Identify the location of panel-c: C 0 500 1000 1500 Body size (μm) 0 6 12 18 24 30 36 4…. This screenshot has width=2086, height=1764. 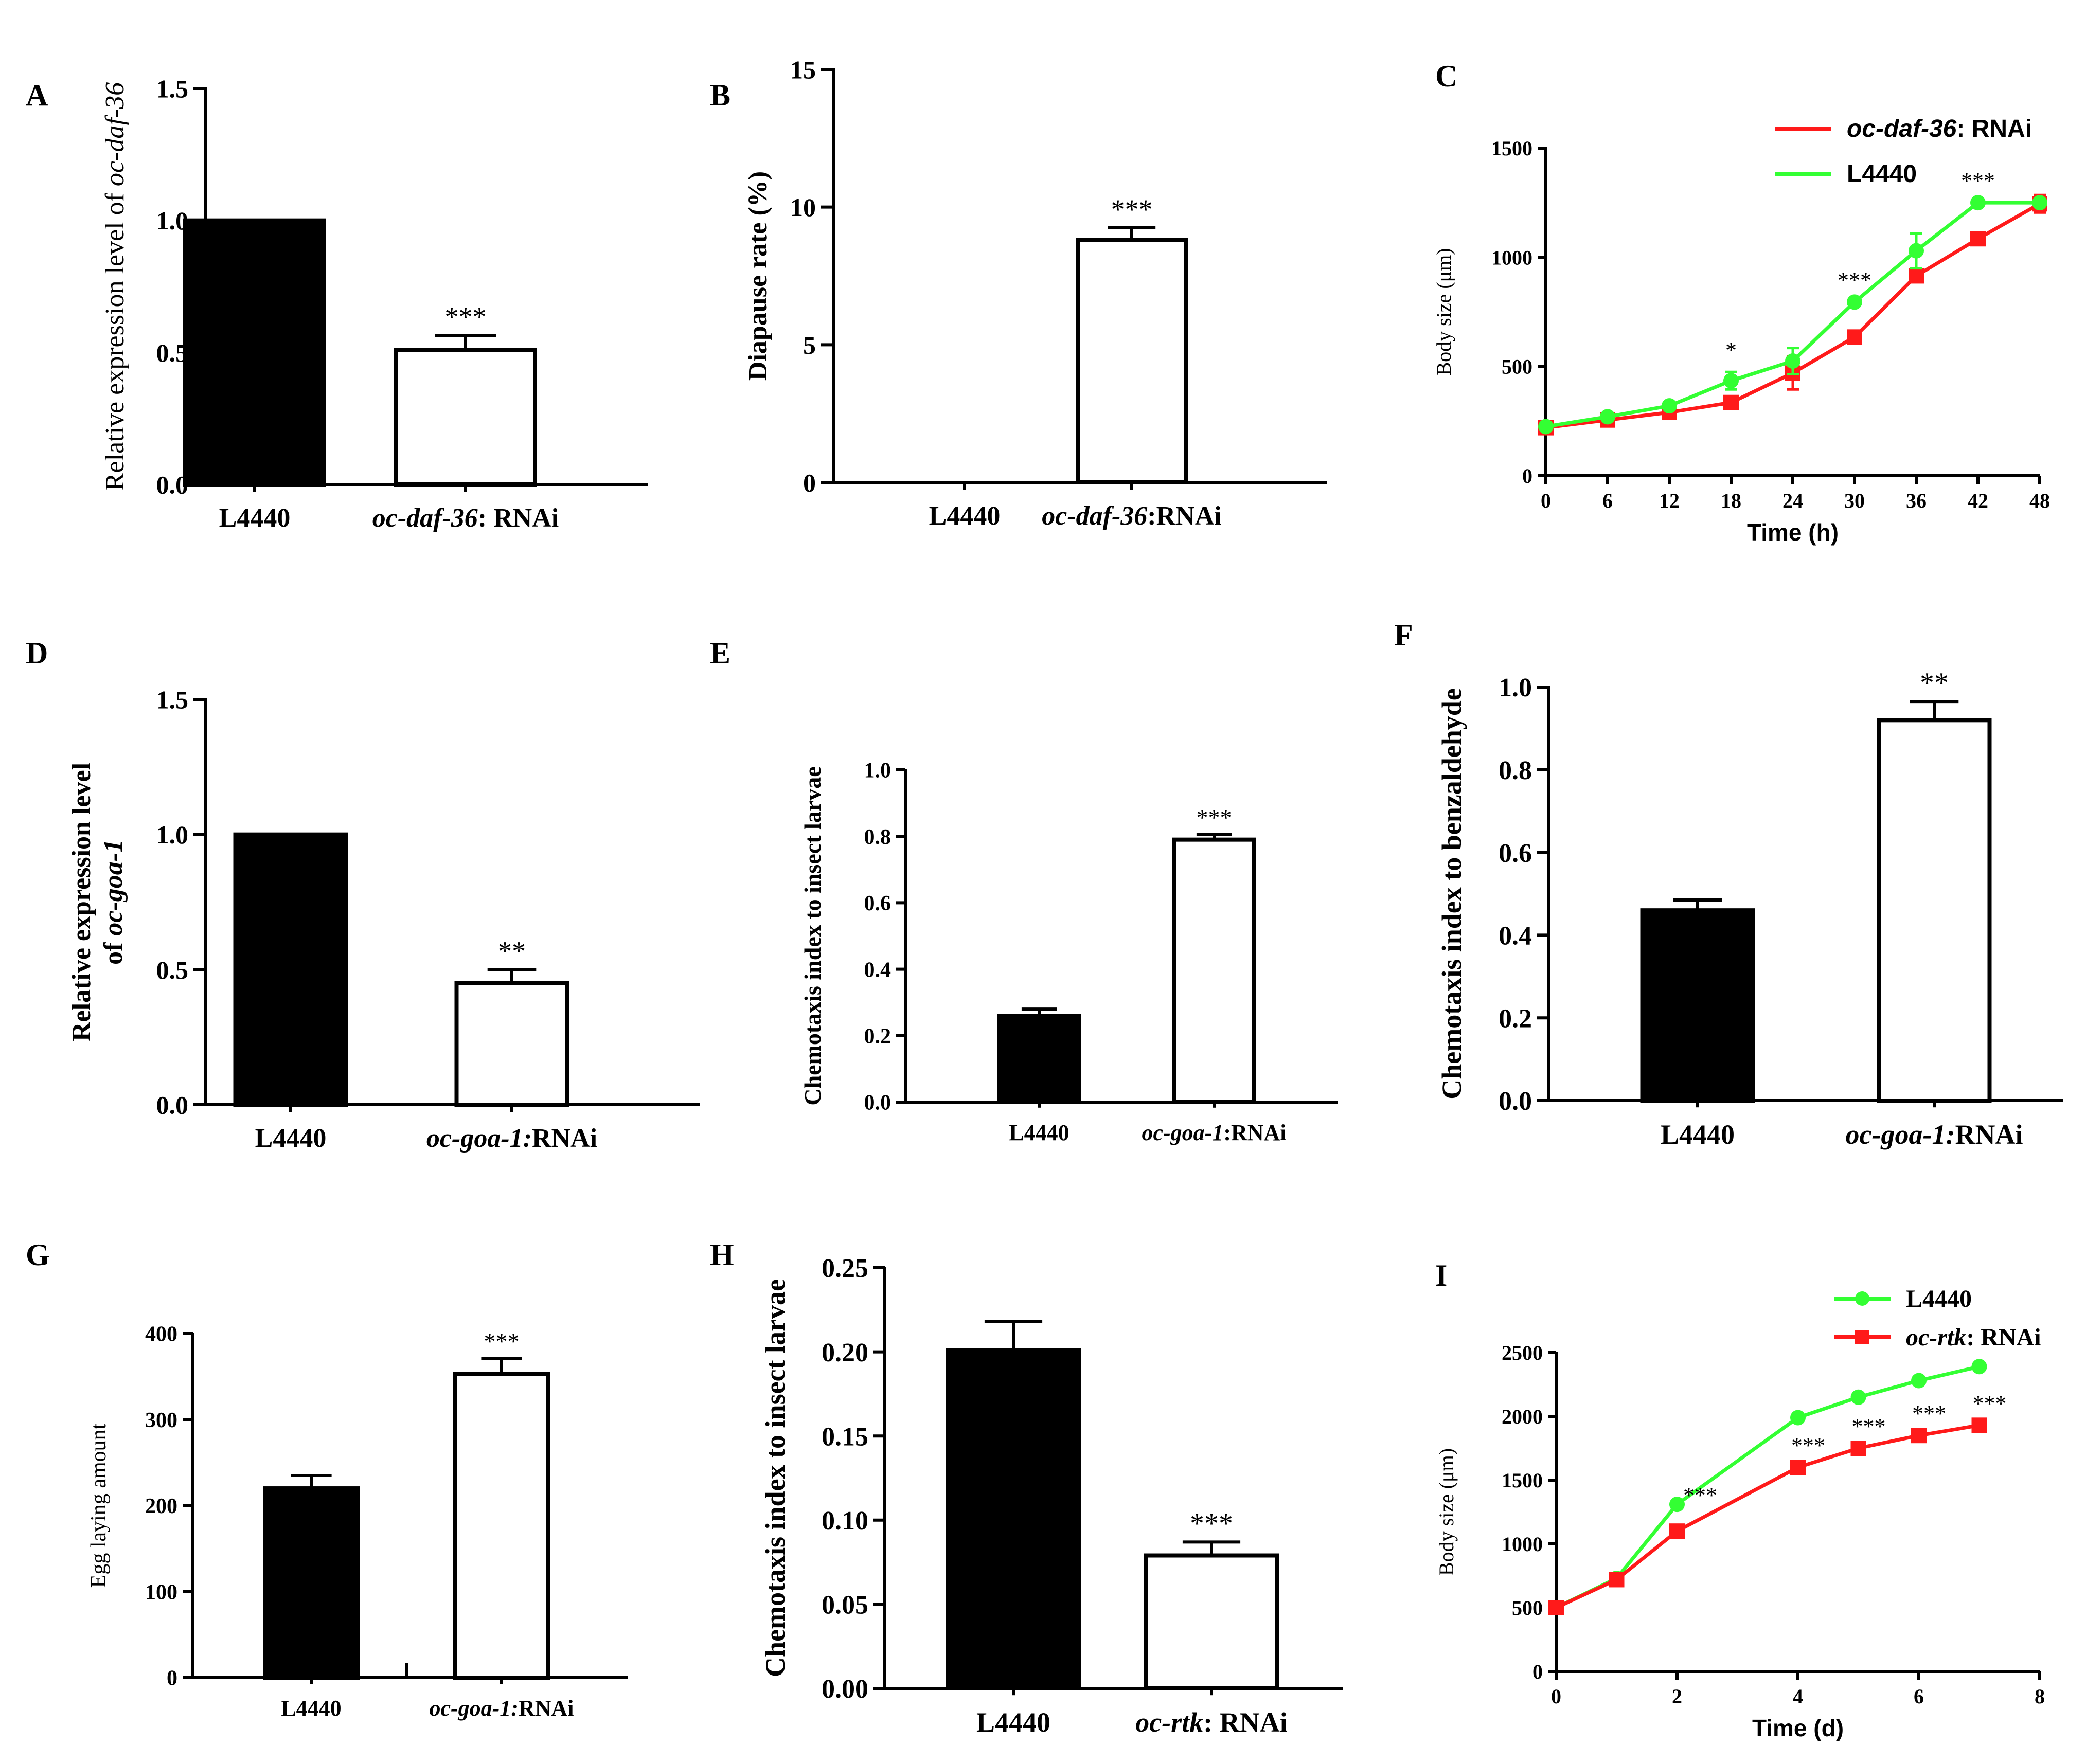
(1741, 302).